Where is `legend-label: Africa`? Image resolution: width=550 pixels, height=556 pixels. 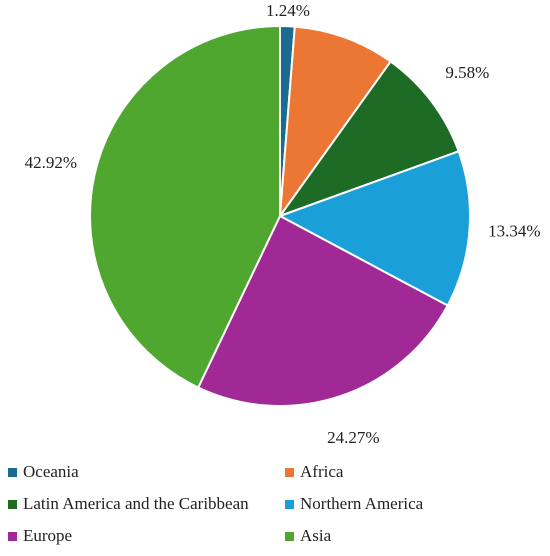 legend-label: Africa is located at coordinates (322, 471).